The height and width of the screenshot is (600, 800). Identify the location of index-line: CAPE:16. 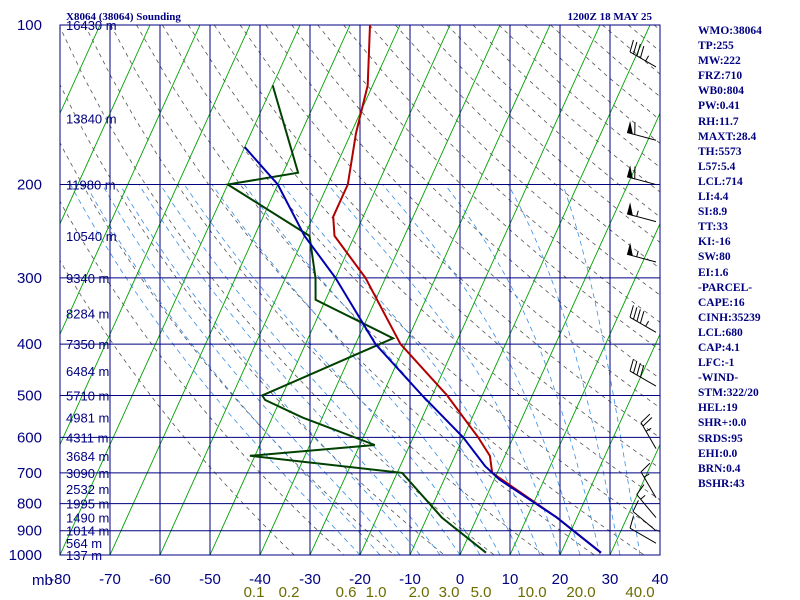
(721, 302).